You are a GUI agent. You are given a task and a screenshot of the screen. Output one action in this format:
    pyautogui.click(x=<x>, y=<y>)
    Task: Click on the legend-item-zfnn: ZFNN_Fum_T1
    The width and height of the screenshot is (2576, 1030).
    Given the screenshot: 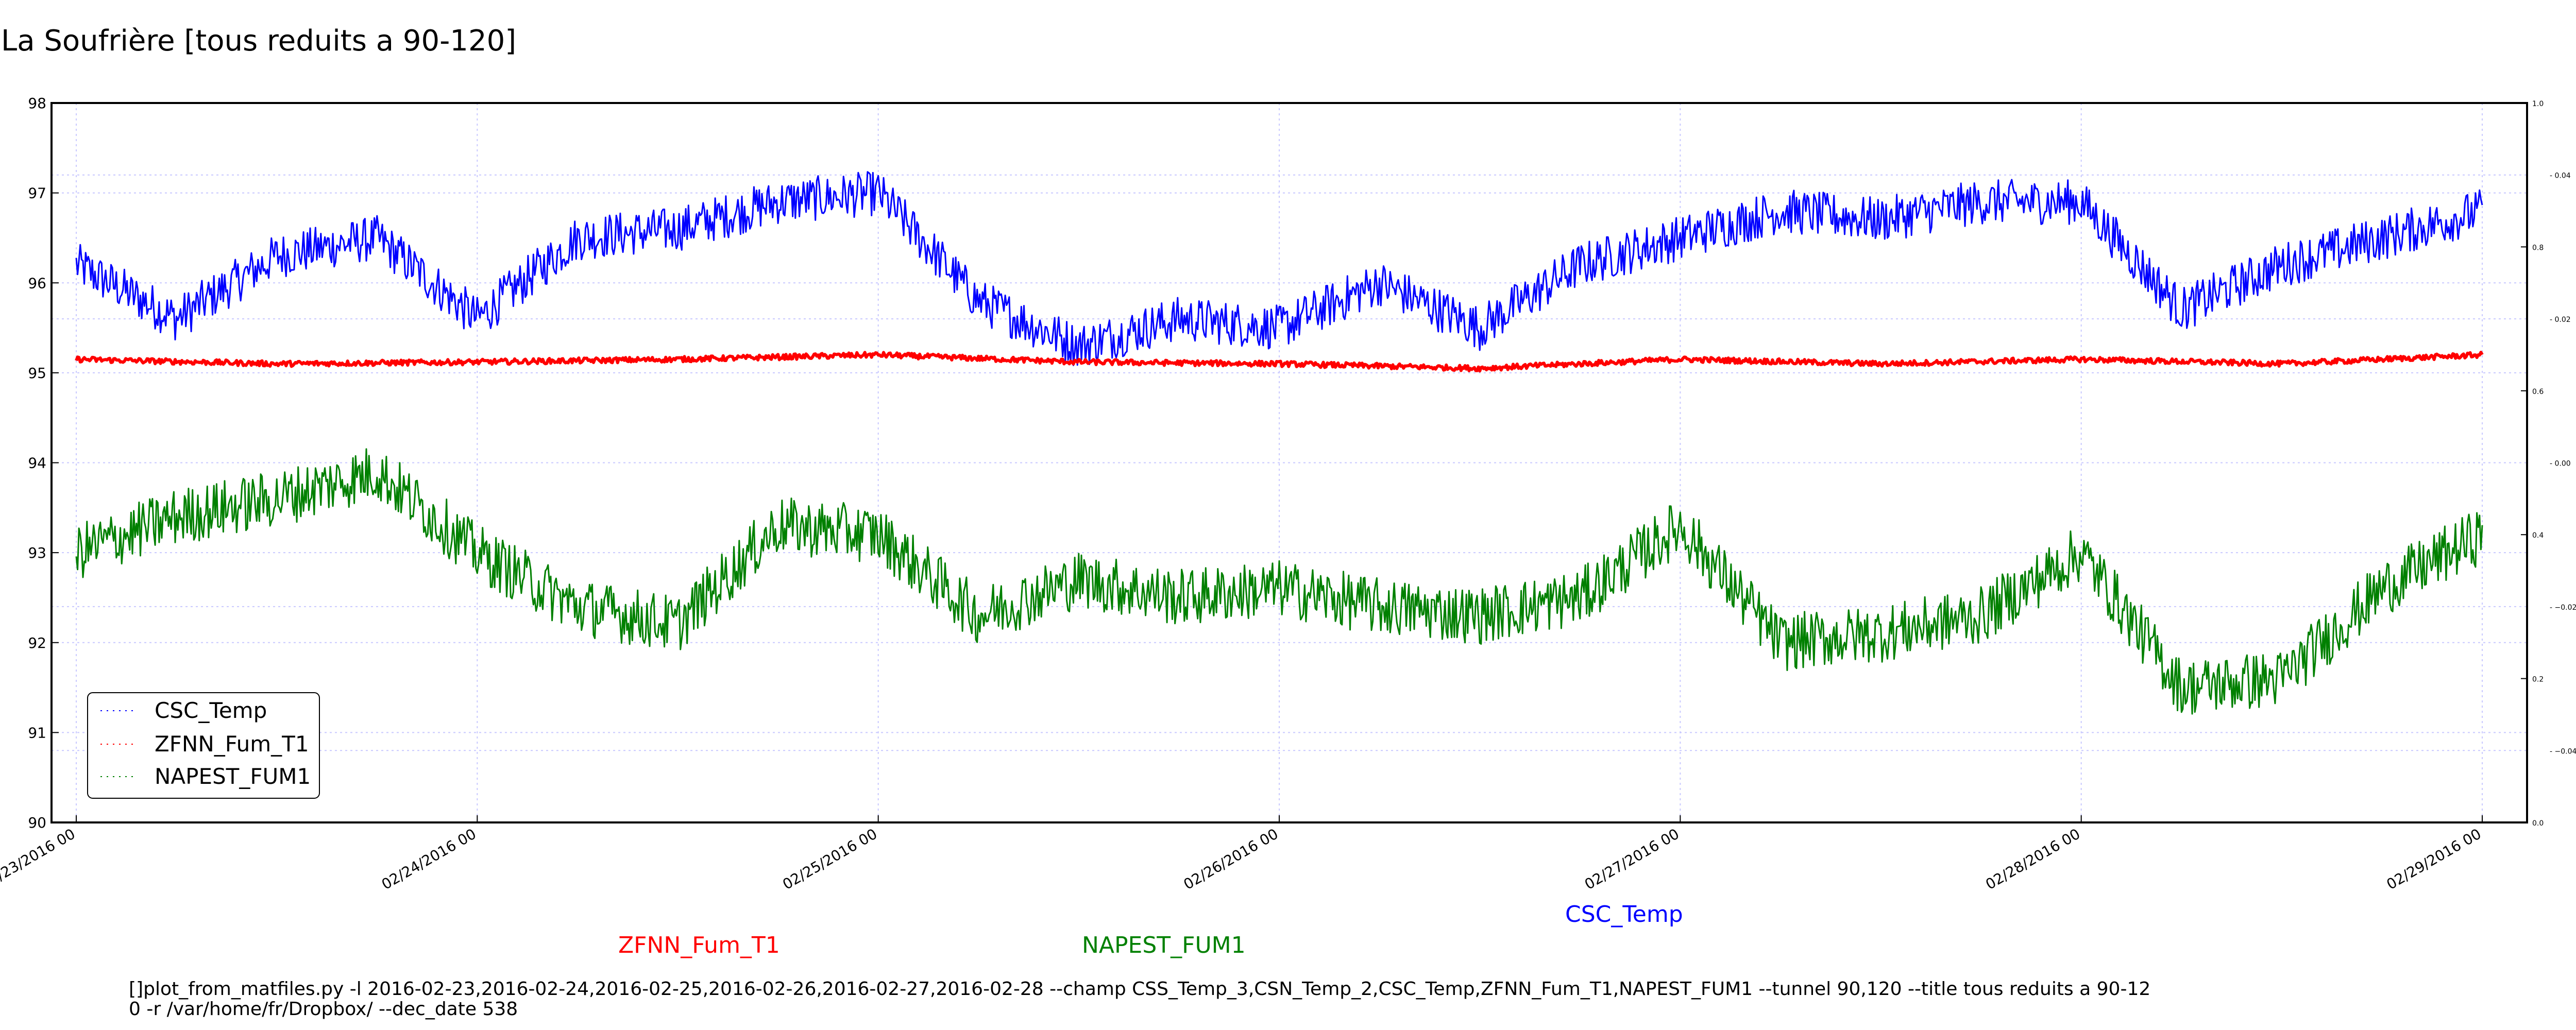 What is the action you would take?
    pyautogui.click(x=204, y=744)
    